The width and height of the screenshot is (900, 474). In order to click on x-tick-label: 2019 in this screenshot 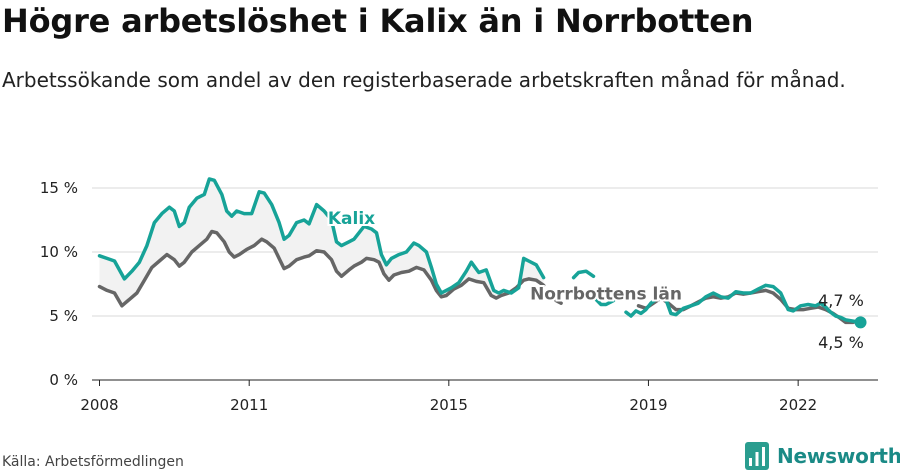, I will do `click(648, 405)`.